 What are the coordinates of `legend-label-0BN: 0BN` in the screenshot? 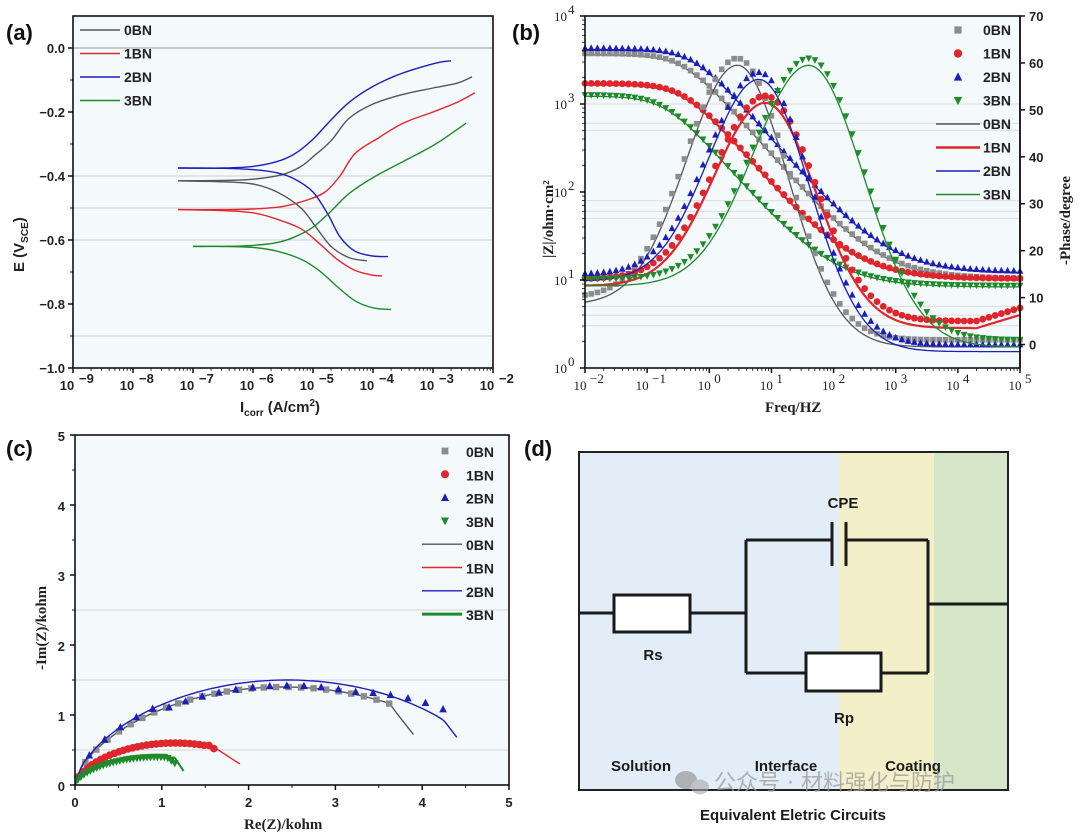 It's located at (138, 30).